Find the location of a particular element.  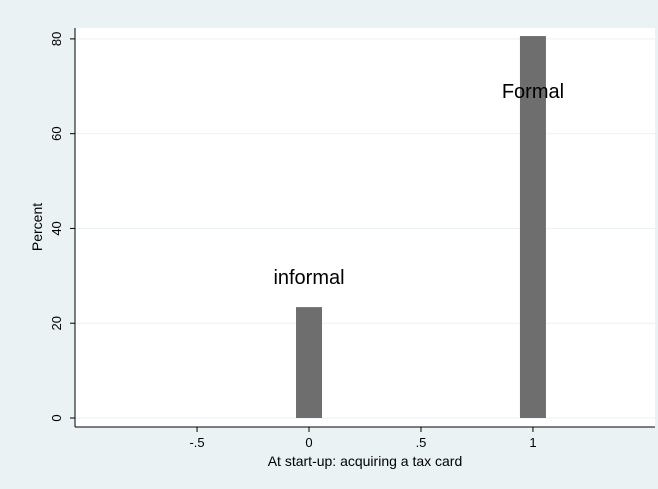

x-tick-label: 0 is located at coordinates (308, 442).